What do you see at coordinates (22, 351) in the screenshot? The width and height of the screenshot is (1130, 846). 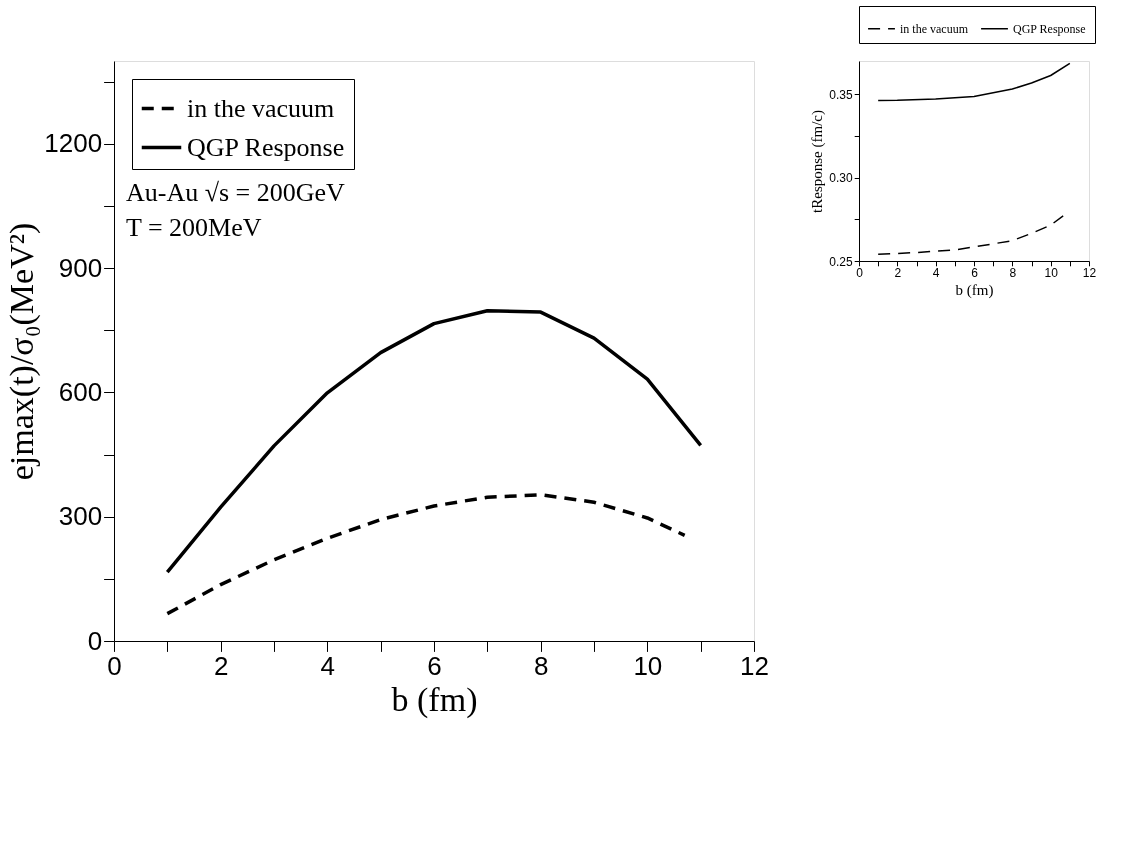 I see `y-axis-title: ejmax(t)/σ₀(MeV²)` at bounding box center [22, 351].